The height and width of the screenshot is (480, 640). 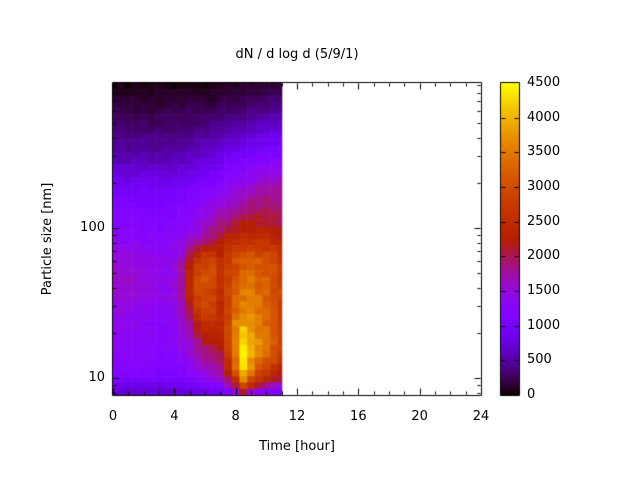 What do you see at coordinates (113, 416) in the screenshot?
I see `x-tick-label: 0` at bounding box center [113, 416].